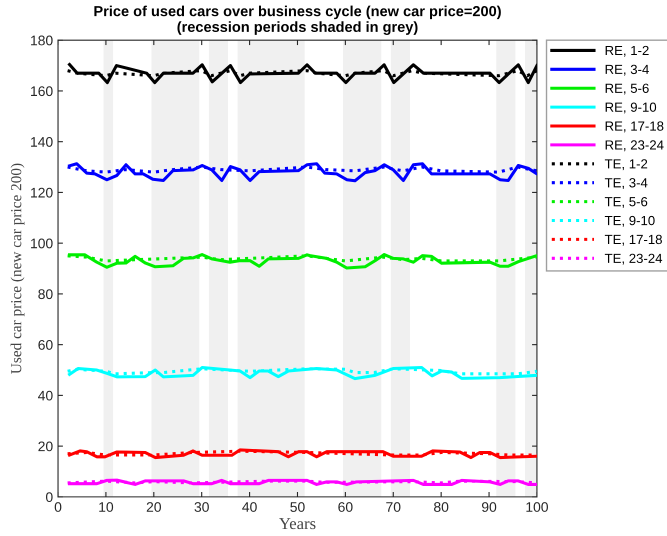 This screenshot has width=667, height=536. What do you see at coordinates (635, 146) in the screenshot?
I see `legend-label: RE, 23-24` at bounding box center [635, 146].